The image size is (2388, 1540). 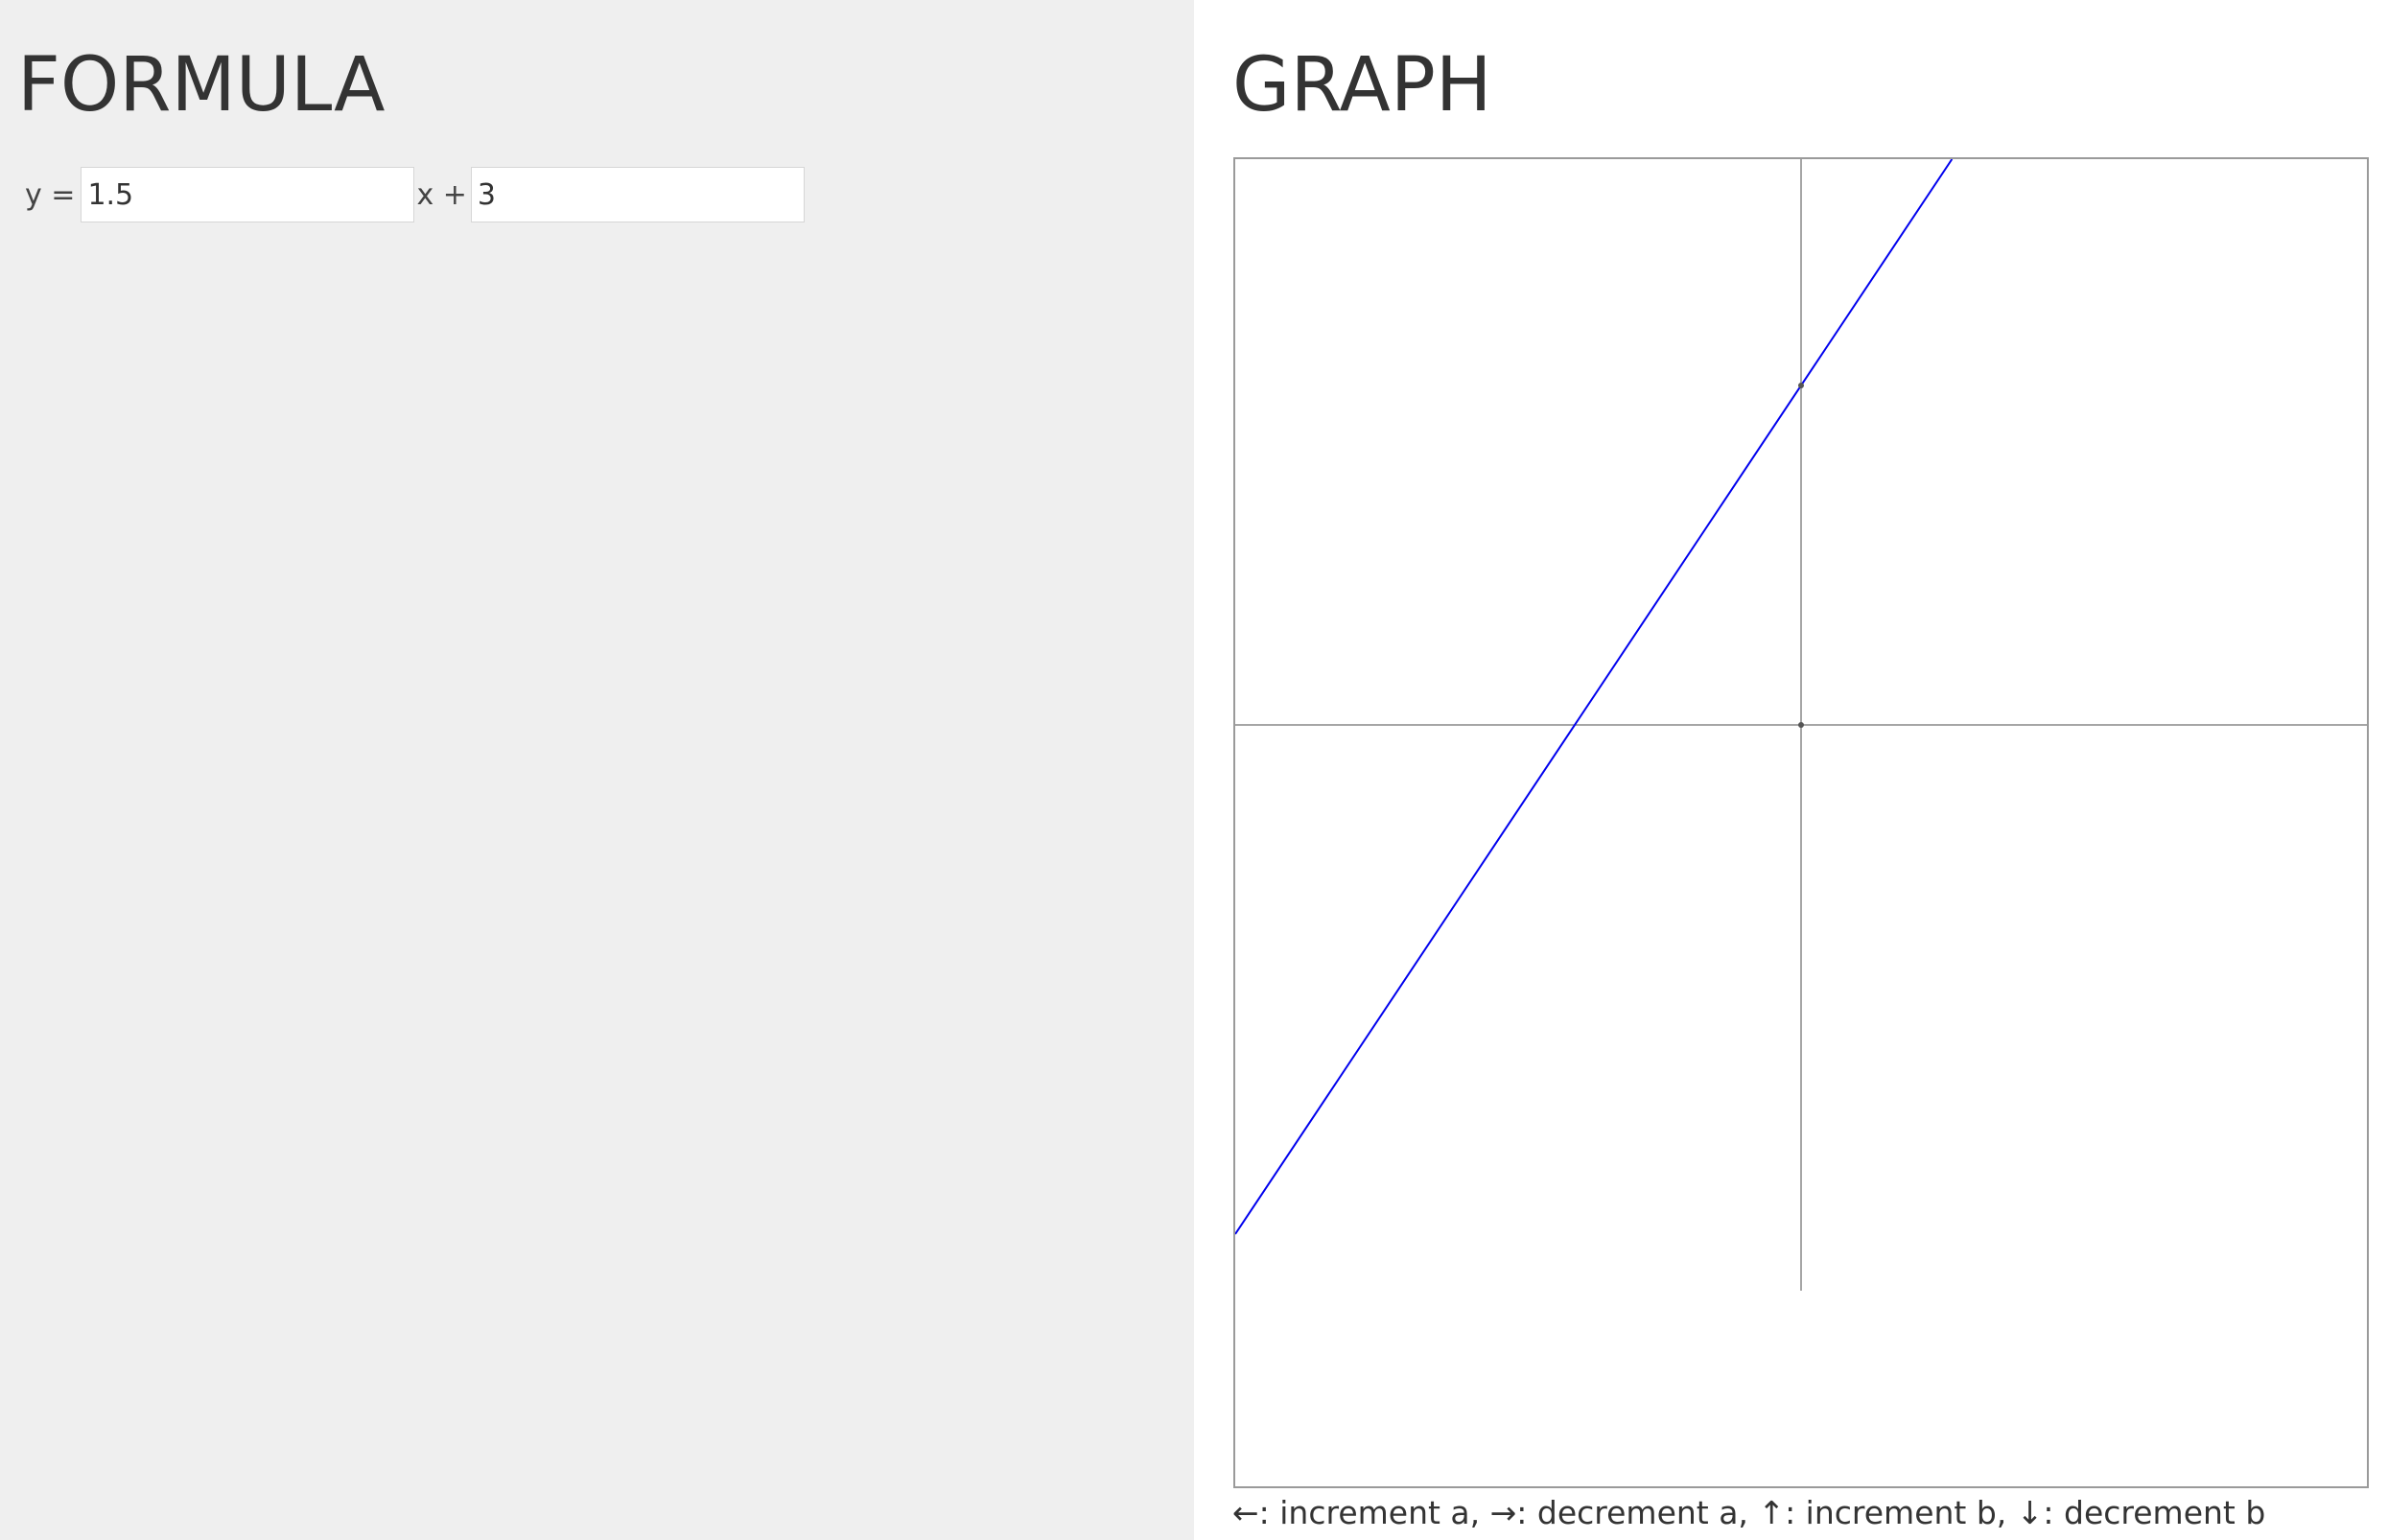 I want to click on formula-heading: FORMULA, so click(x=201, y=85).